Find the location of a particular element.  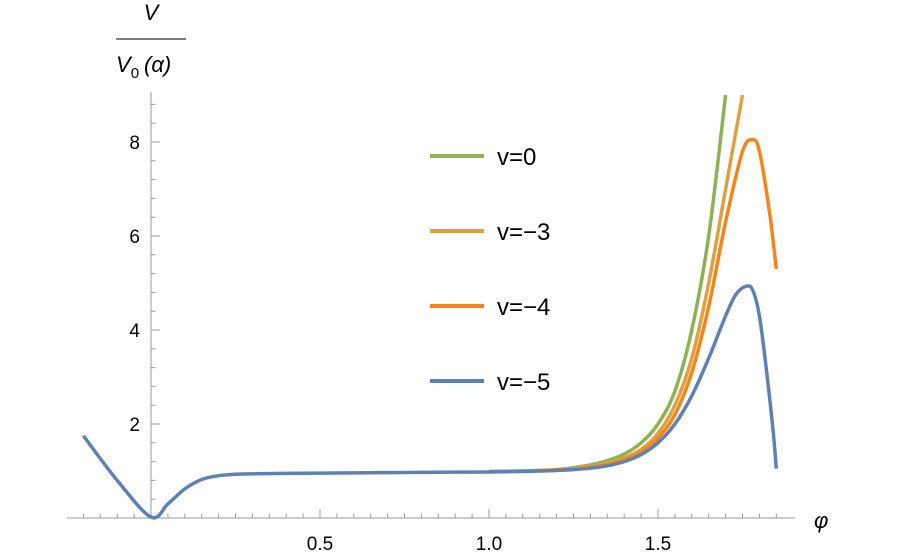

legend: v=0 v=−3 v=−4 v=−5 is located at coordinates (490, 270).